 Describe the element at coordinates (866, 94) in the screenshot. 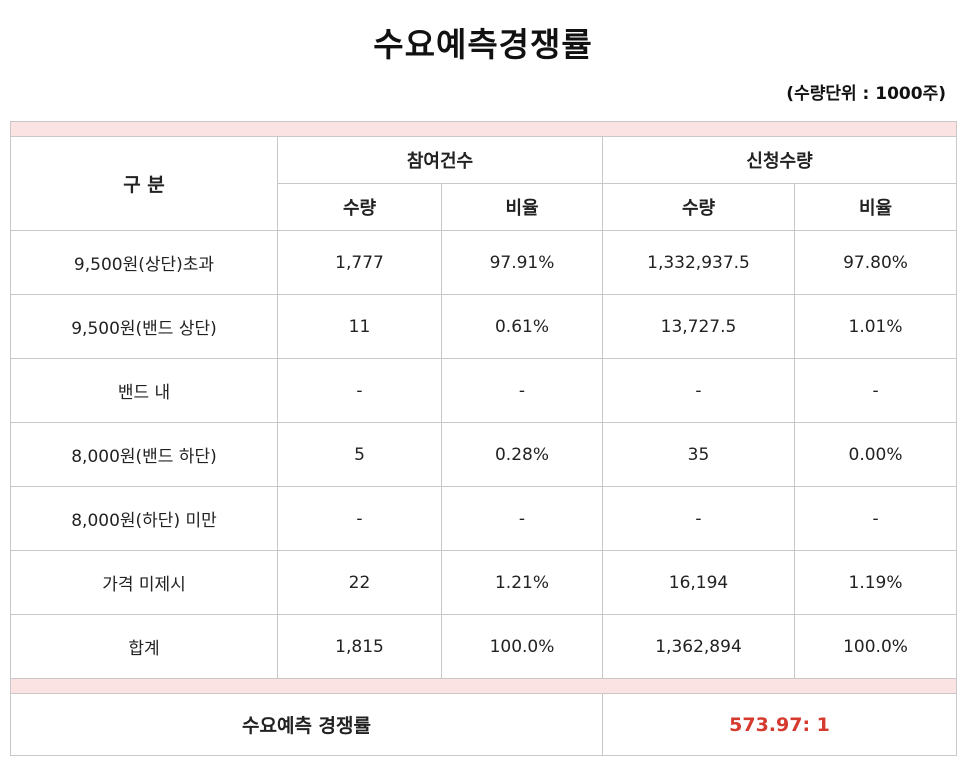

I see `unit-note: (수량단위 : 1000주)` at that location.